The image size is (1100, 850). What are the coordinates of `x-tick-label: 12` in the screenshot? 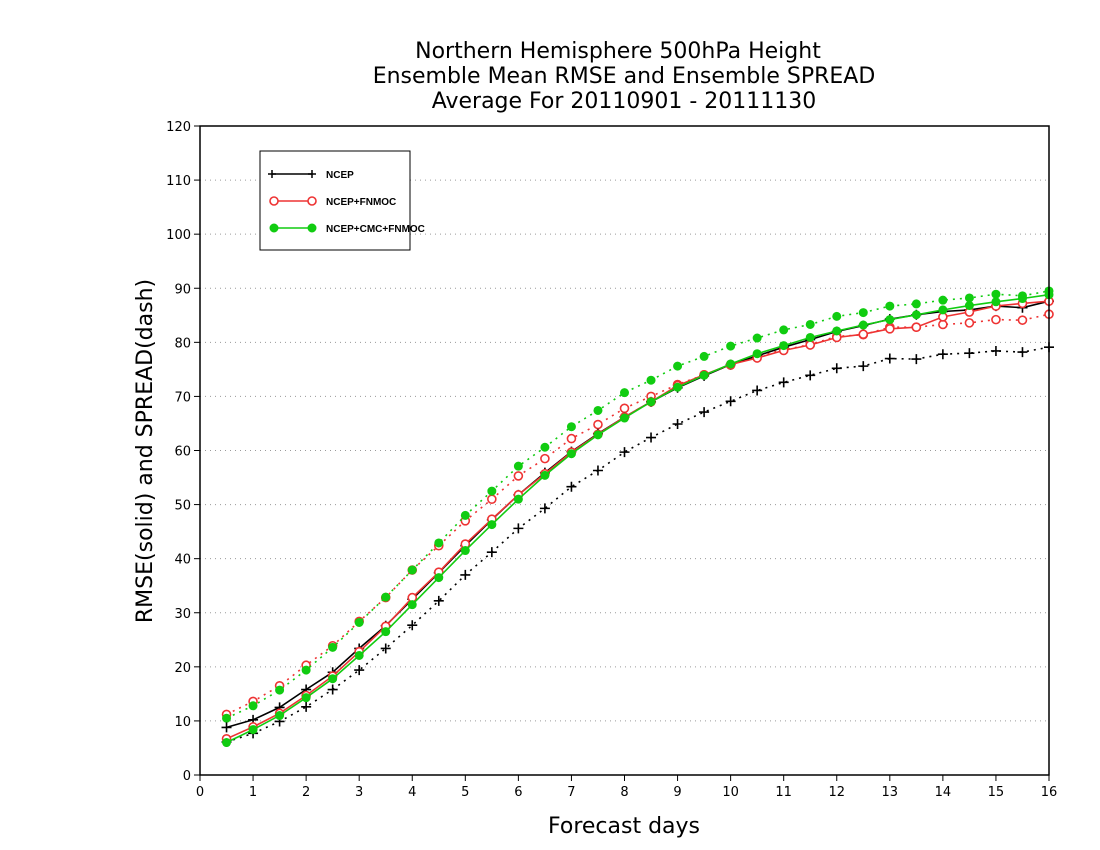 It's located at (836, 792).